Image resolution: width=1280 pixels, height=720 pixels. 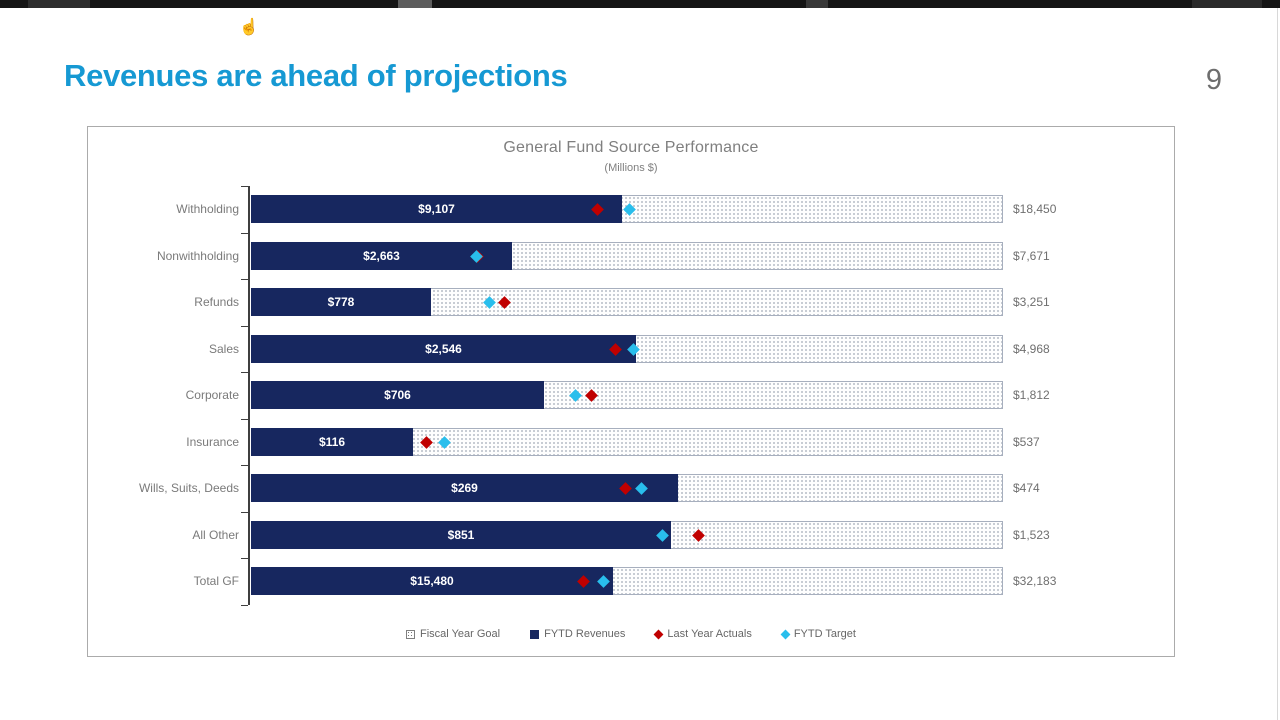 What do you see at coordinates (658, 634) in the screenshot?
I see `red-diamond-icon` at bounding box center [658, 634].